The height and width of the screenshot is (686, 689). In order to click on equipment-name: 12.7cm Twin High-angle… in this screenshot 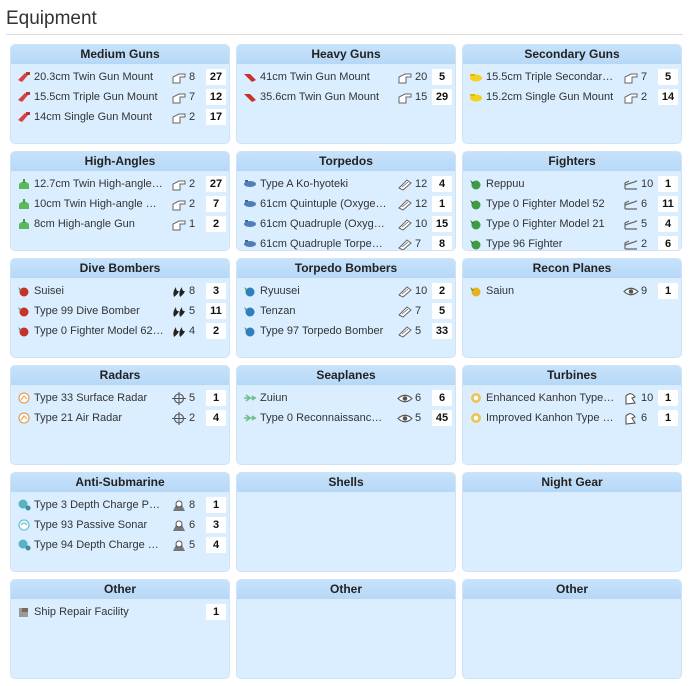, I will do `click(98, 184)`.